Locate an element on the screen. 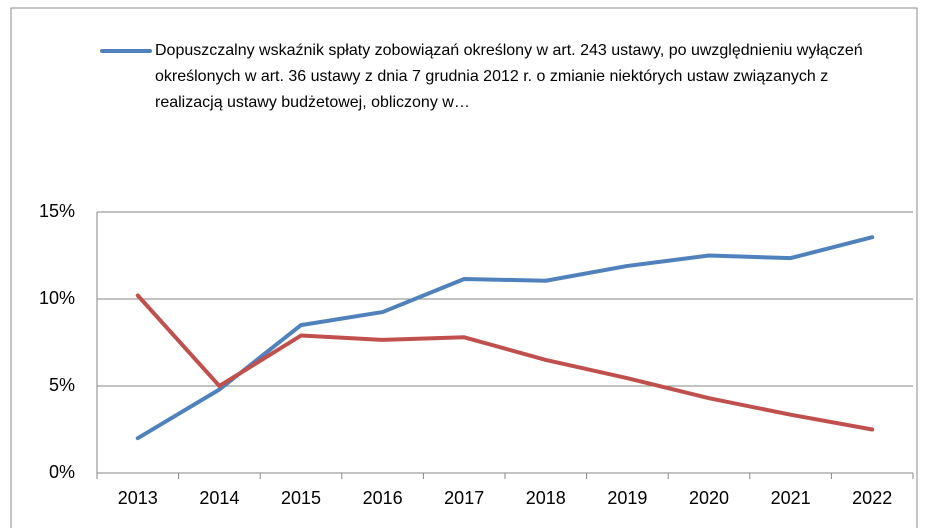 Image resolution: width=928 pixels, height=528 pixels. x-tick-label: 2018 is located at coordinates (546, 498).